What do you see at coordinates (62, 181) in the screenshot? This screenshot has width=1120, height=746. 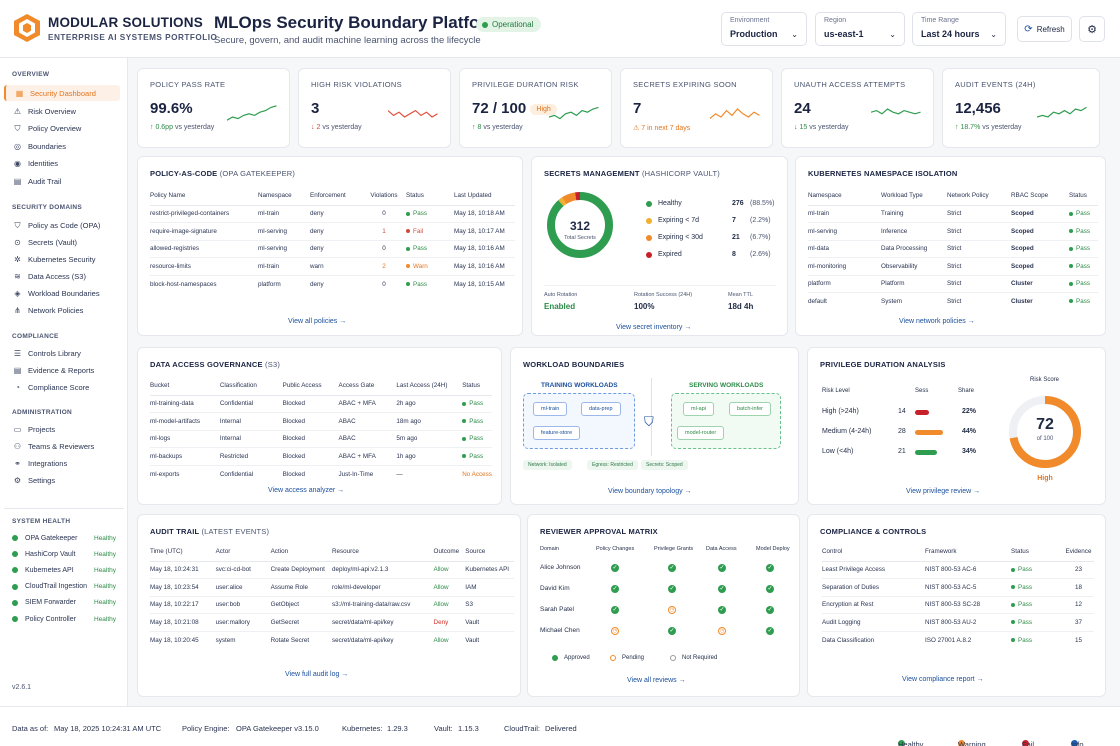 I see `sidebar-item-audit-trail: ▤ Audit Trail` at bounding box center [62, 181].